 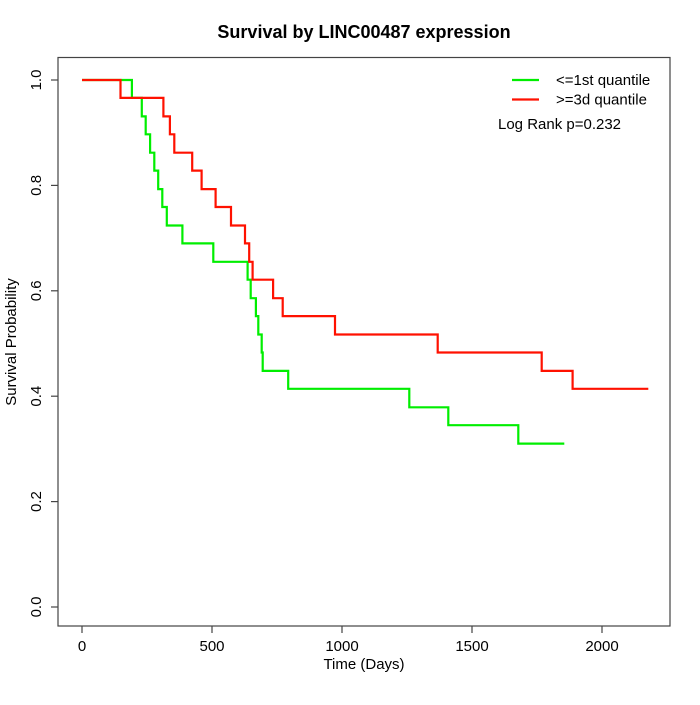 What do you see at coordinates (341, 646) in the screenshot?
I see `x-tick-label-1000: 1000` at bounding box center [341, 646].